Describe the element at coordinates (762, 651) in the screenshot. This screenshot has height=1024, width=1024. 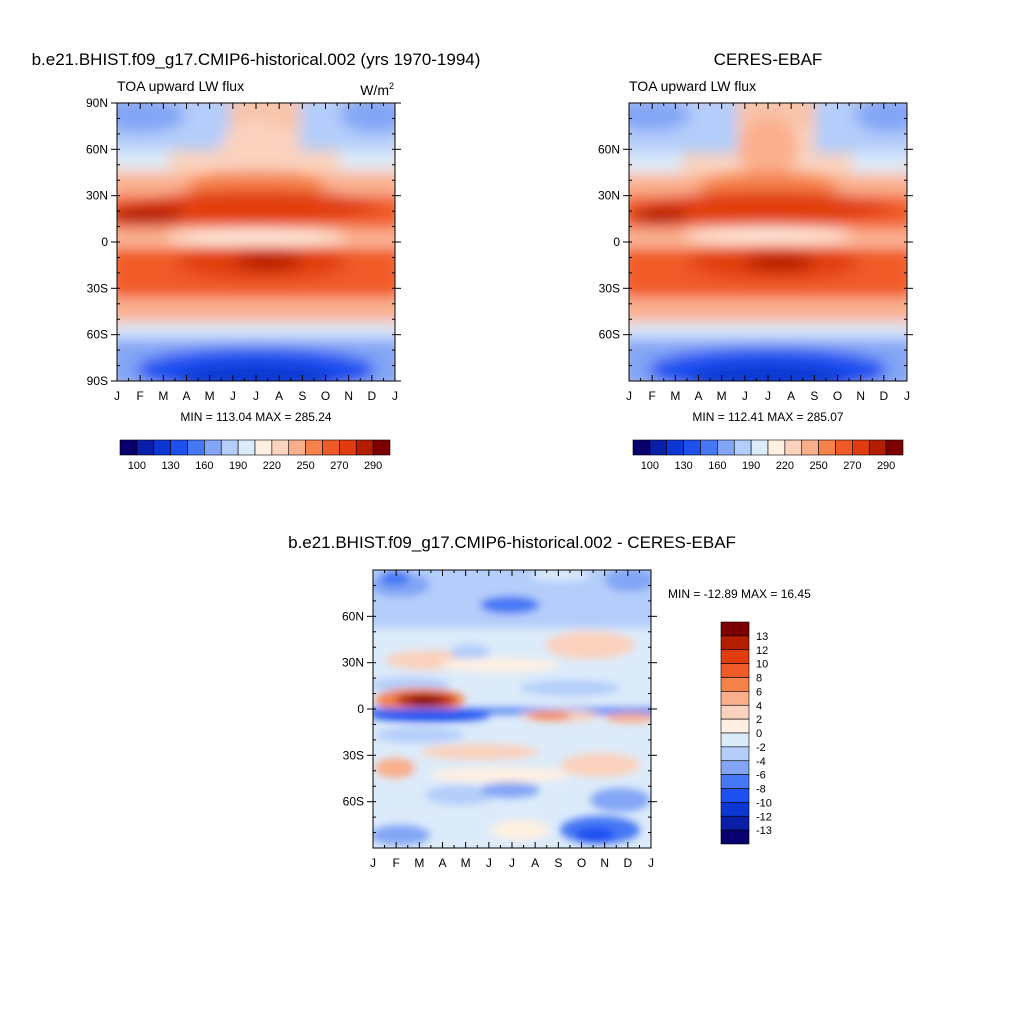
I see `colorbar-label: 12` at that location.